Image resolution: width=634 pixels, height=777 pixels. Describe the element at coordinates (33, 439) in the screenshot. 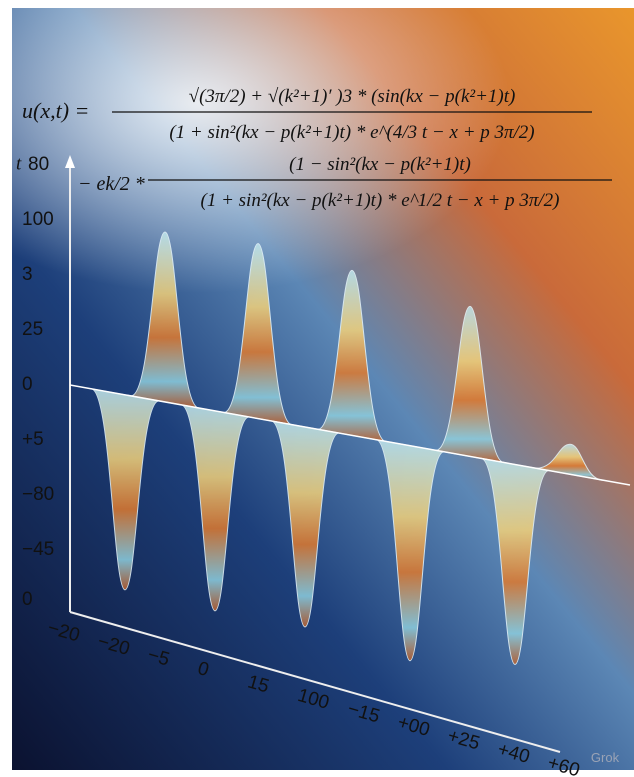

I see `y-tick-label: +5` at that location.